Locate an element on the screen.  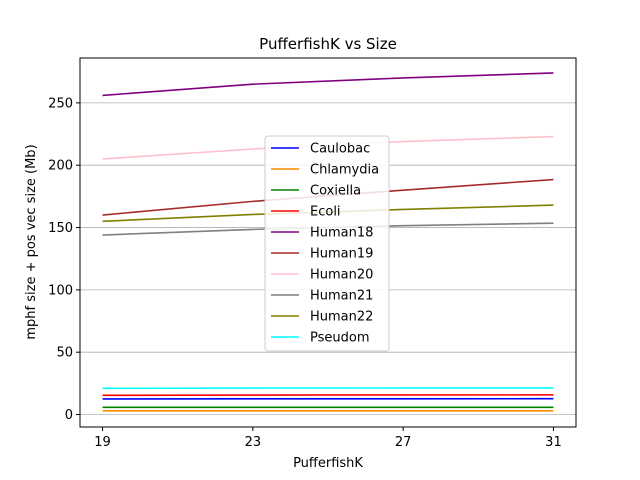
legend-entry: Chlamydia is located at coordinates (344, 170).